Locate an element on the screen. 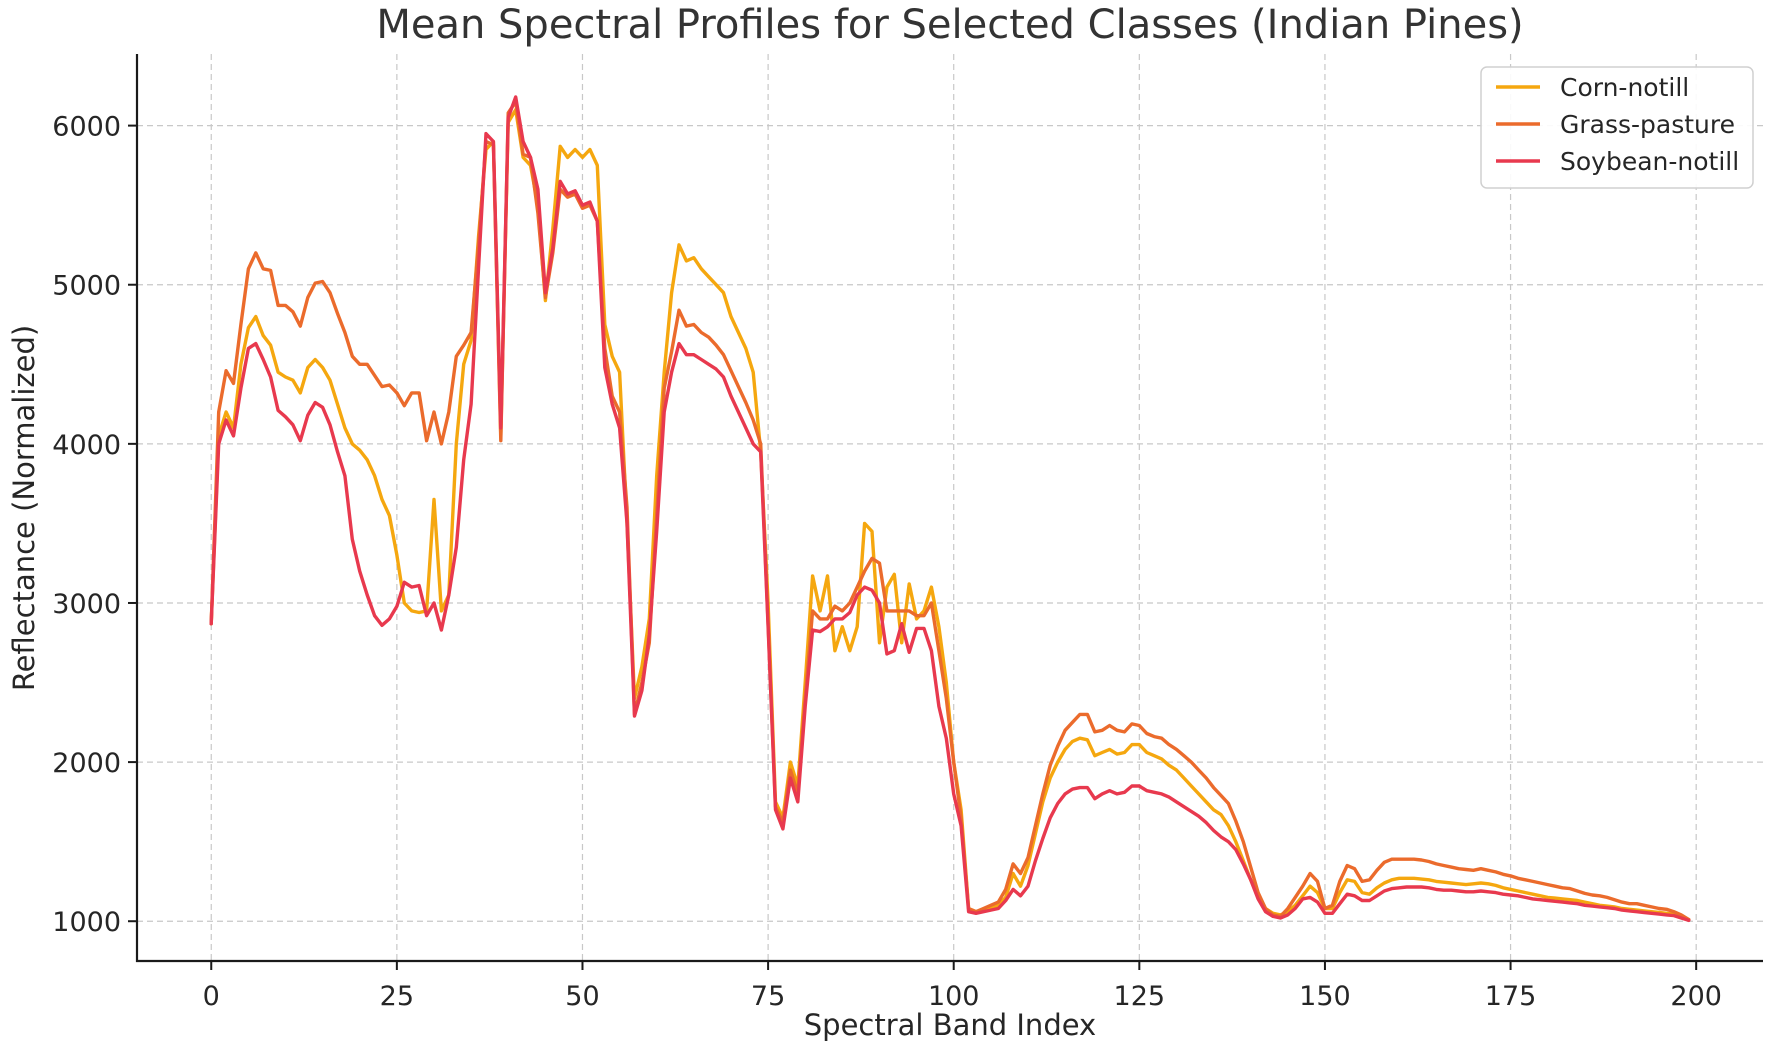 The image size is (1770, 1046). x-tick-label: 125 is located at coordinates (1140, 996).